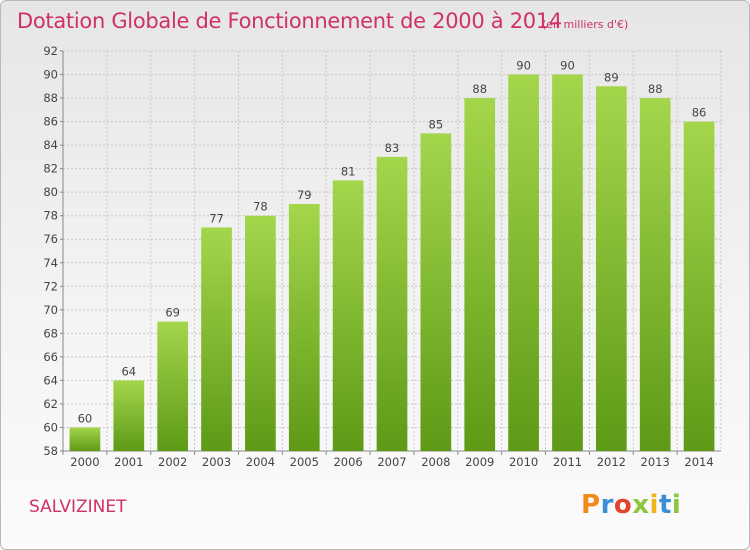 The width and height of the screenshot is (750, 550). What do you see at coordinates (50, 239) in the screenshot?
I see `y-tick-label: 76` at bounding box center [50, 239].